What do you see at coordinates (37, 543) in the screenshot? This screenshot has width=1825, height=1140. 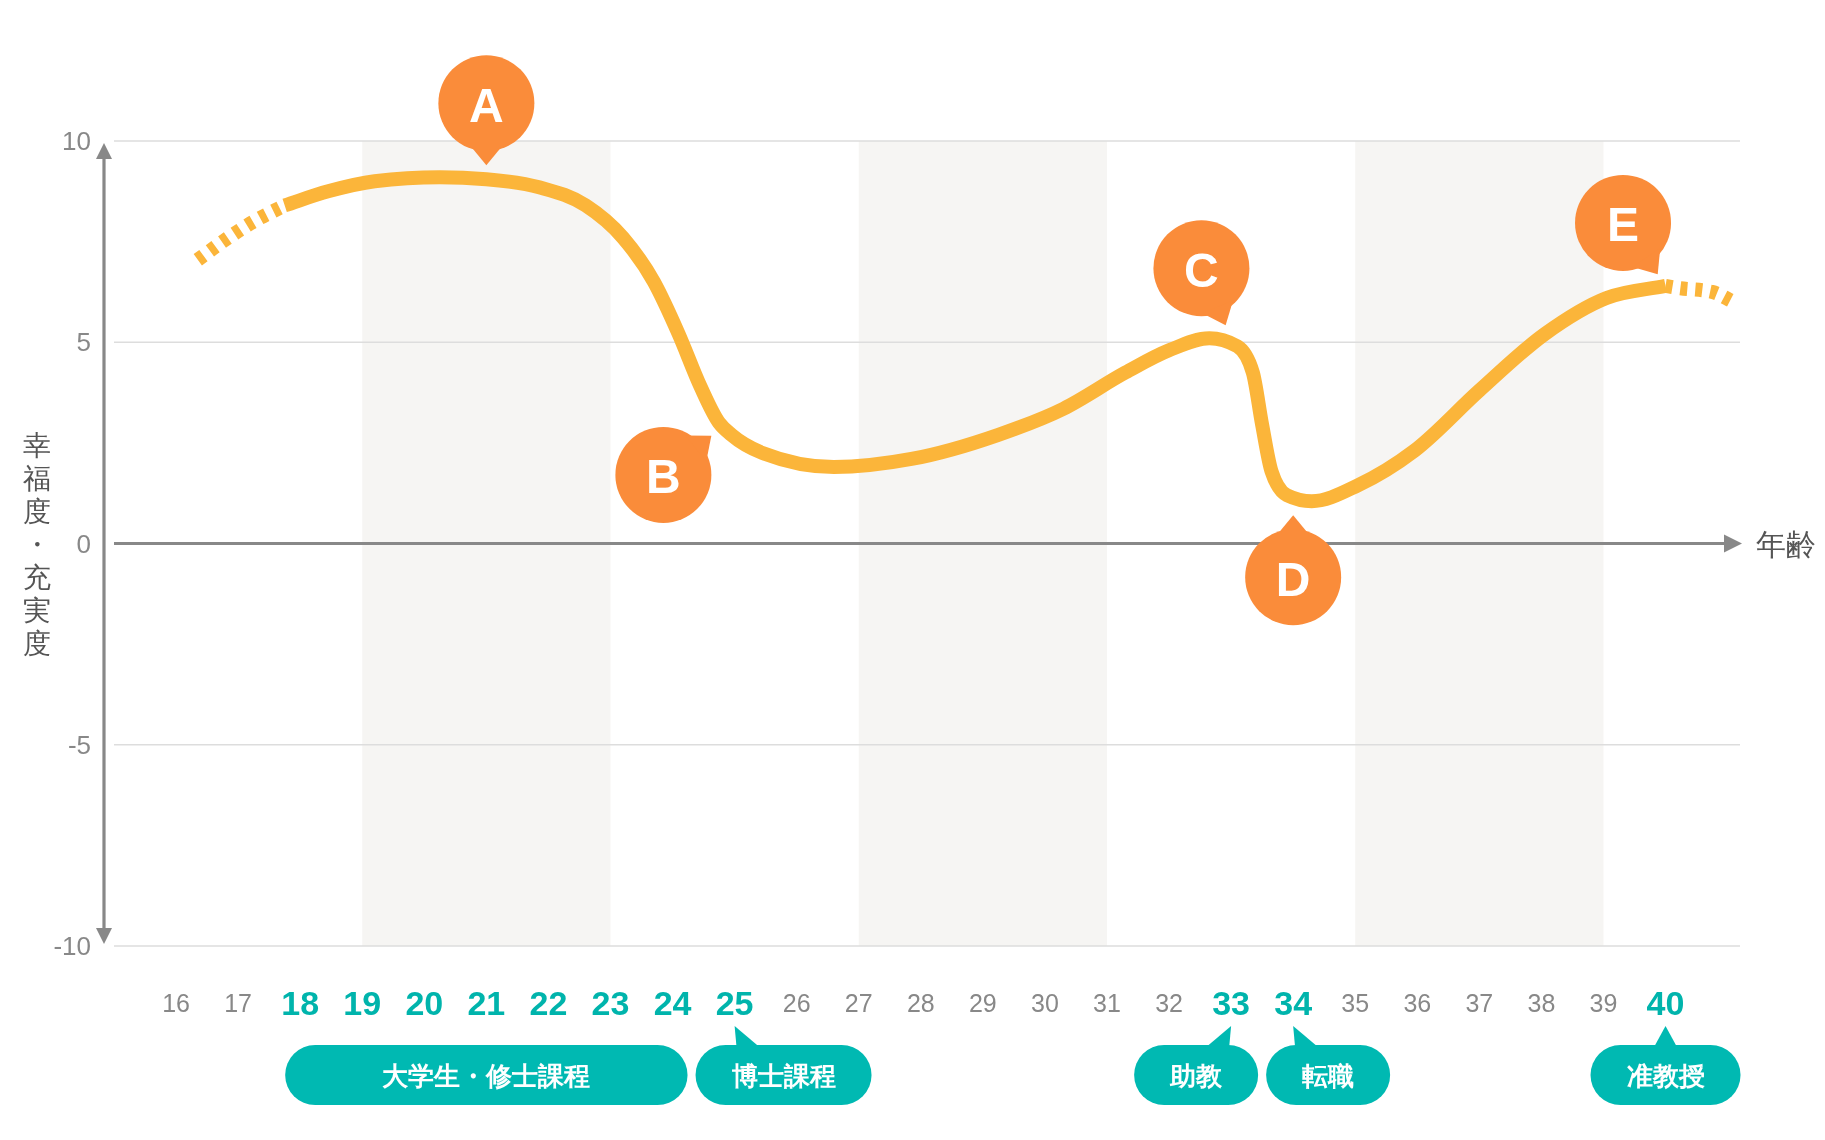 I see `ylabel: 幸福度・充実度` at bounding box center [37, 543].